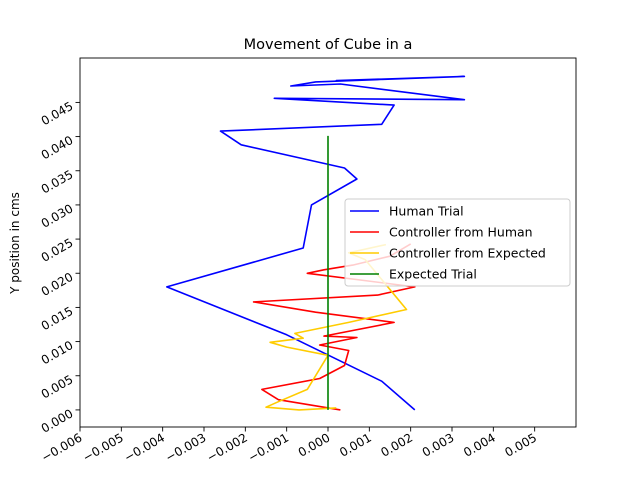 The width and height of the screenshot is (640, 480). What do you see at coordinates (520, 444) in the screenshot?
I see `x-tick-label: 0.005` at bounding box center [520, 444].